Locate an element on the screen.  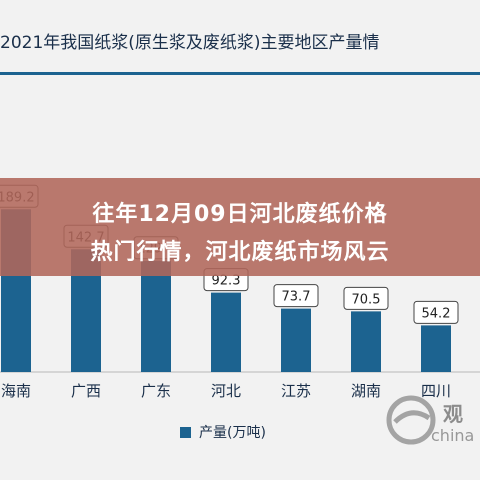
category-label: 海南 is located at coordinates (16, 391).